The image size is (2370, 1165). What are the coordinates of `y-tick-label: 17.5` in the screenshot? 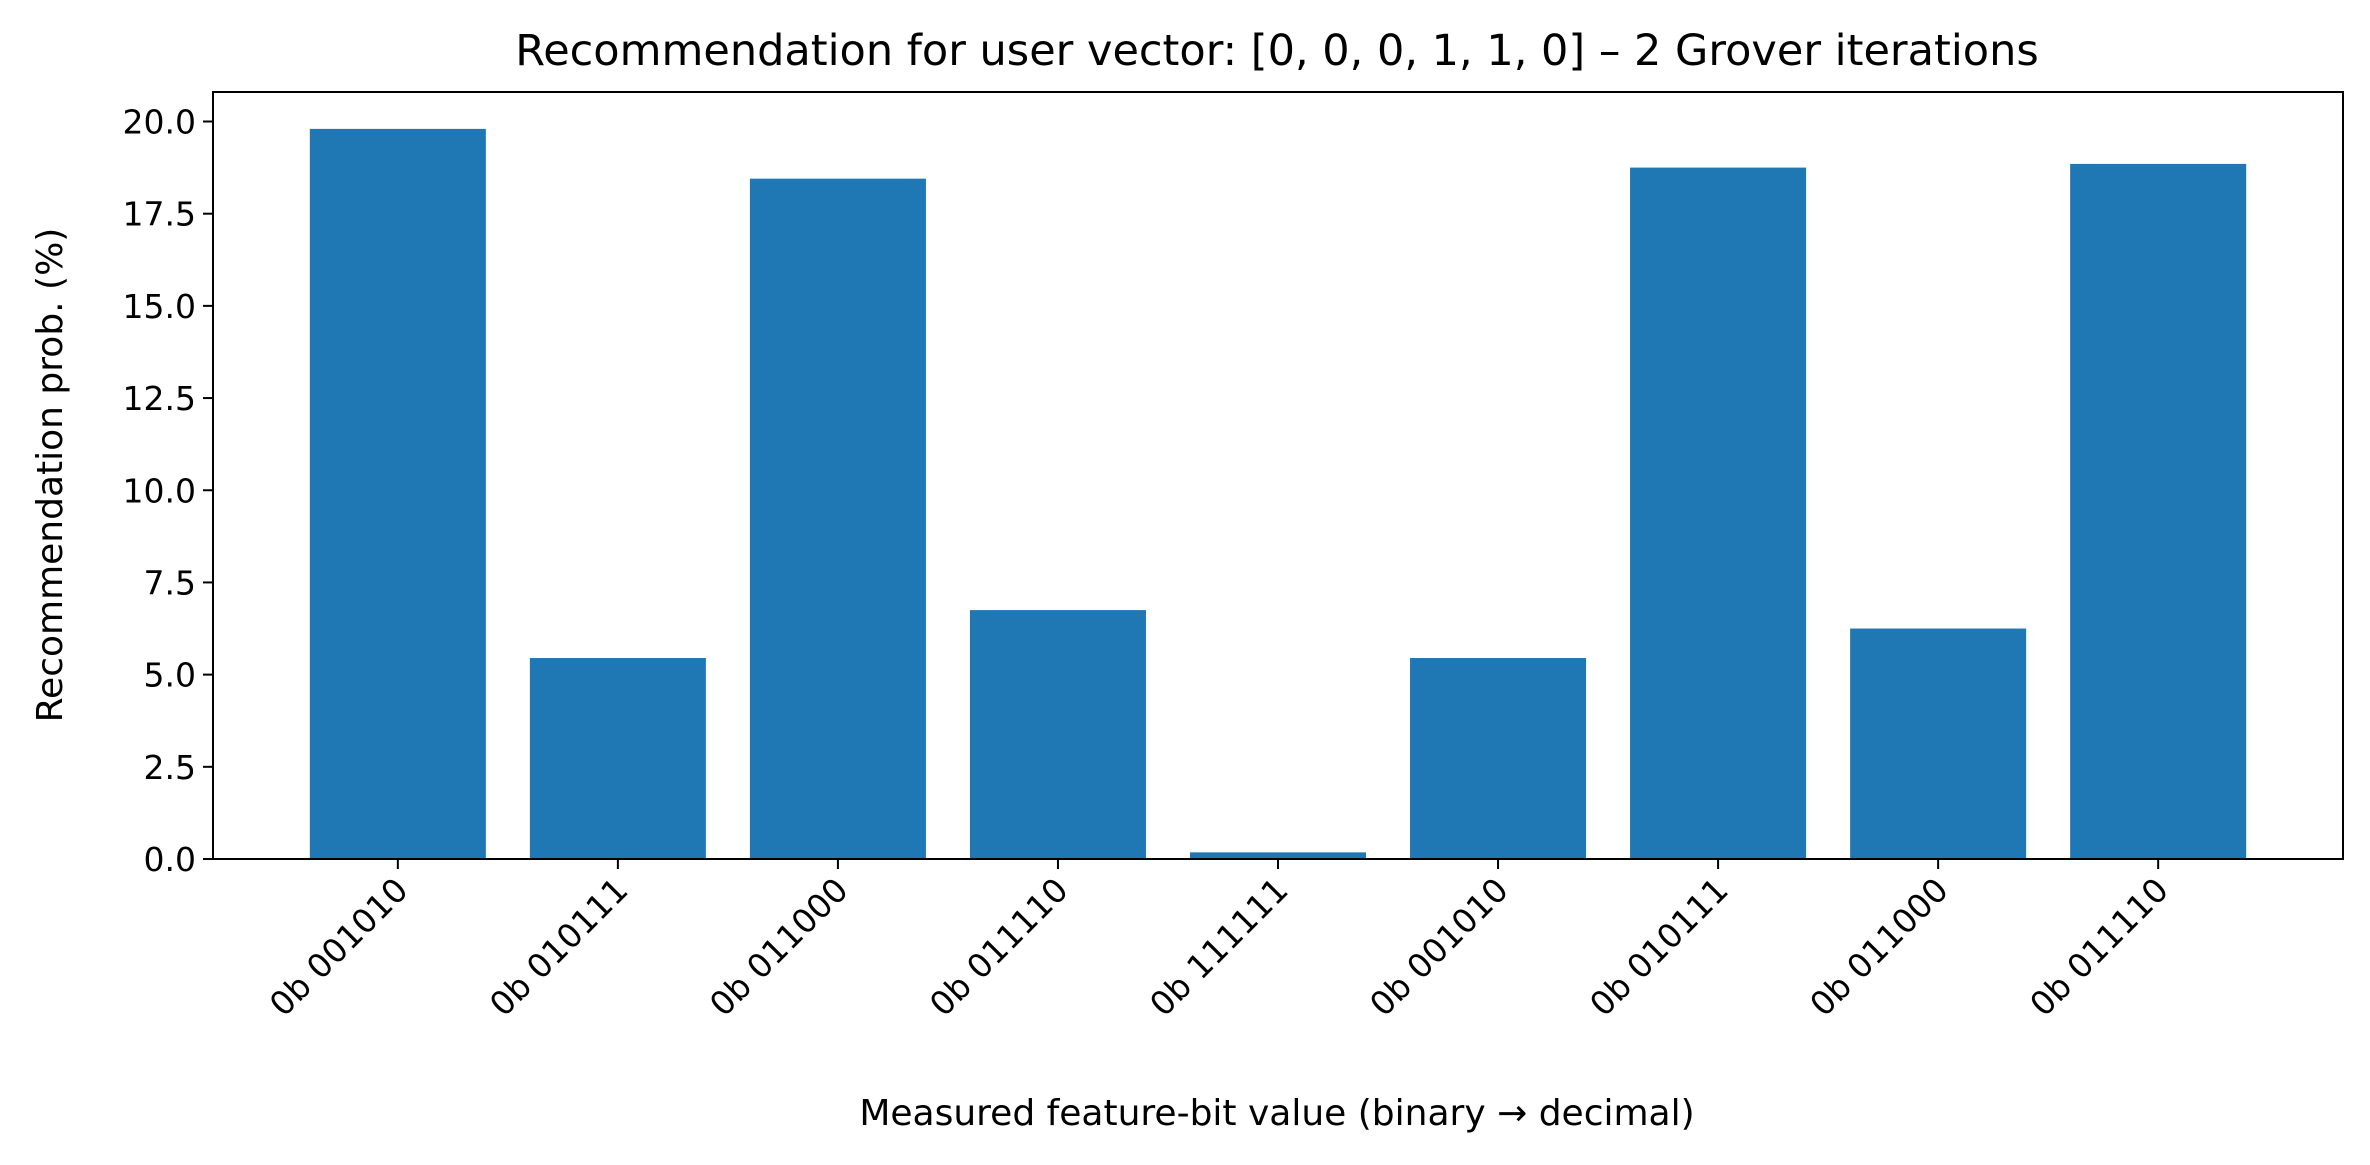 It's located at (159, 214).